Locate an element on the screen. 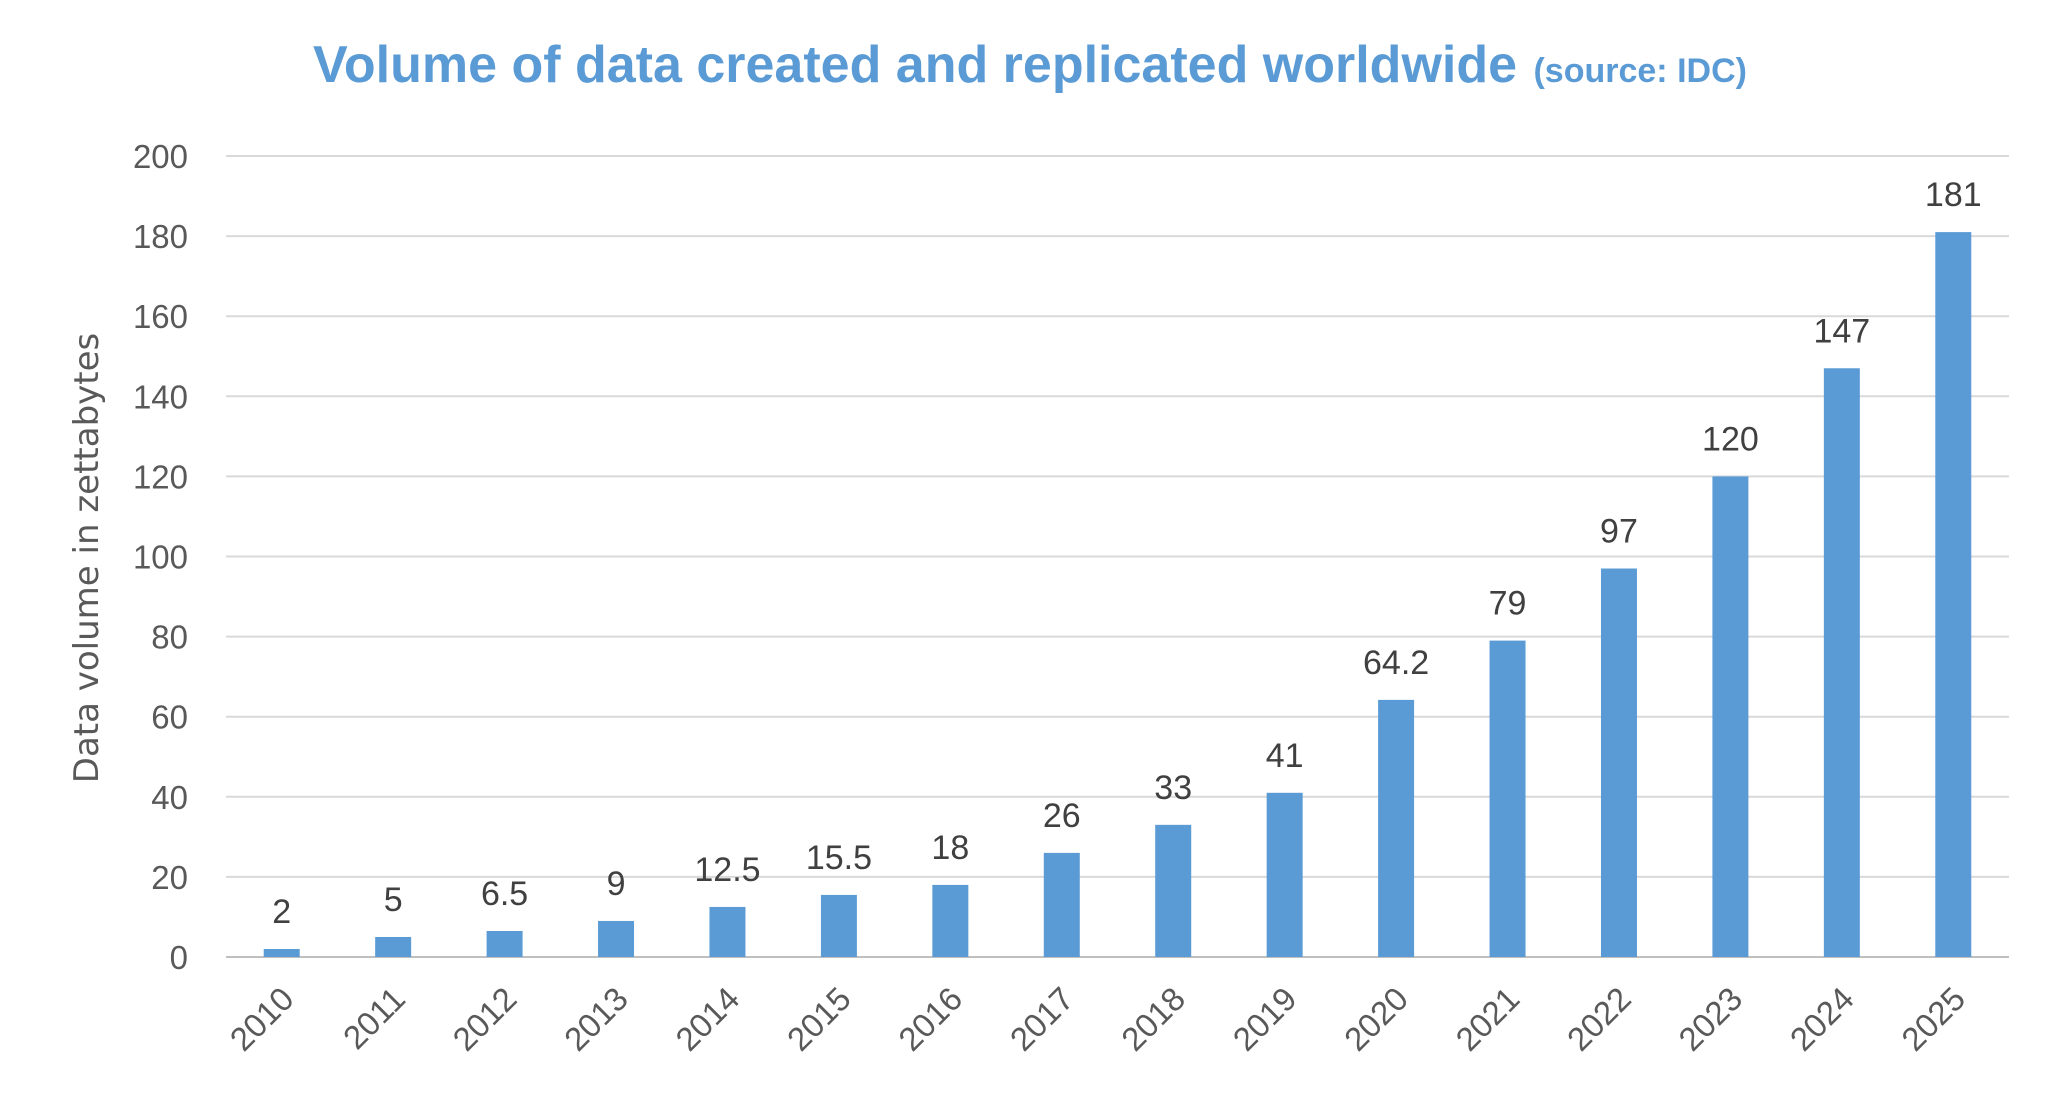 The image size is (2048, 1102). data-label: 64.2 is located at coordinates (1396, 663).